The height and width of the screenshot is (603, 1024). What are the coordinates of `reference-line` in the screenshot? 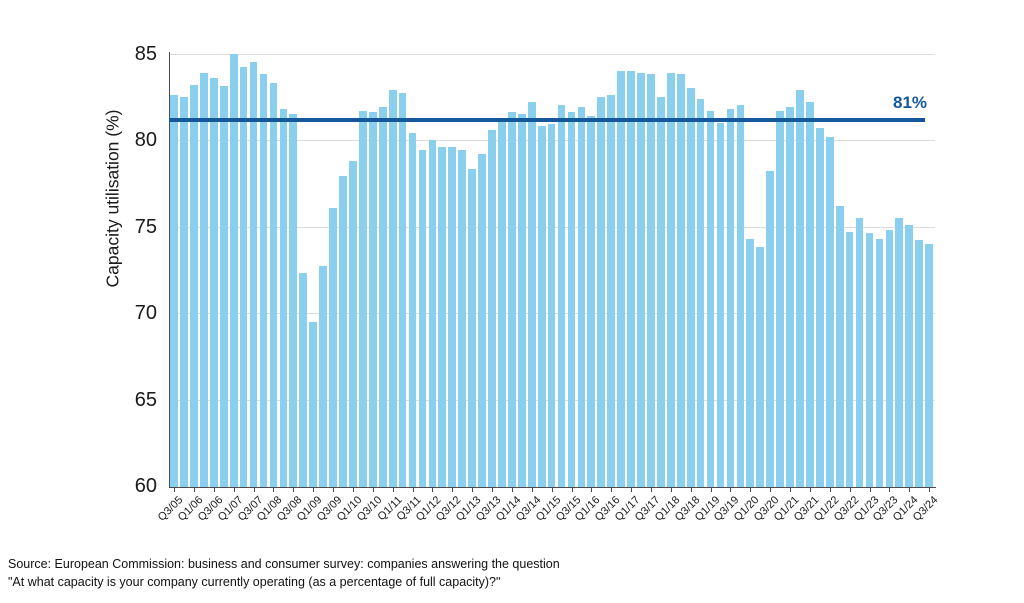 It's located at (547, 120).